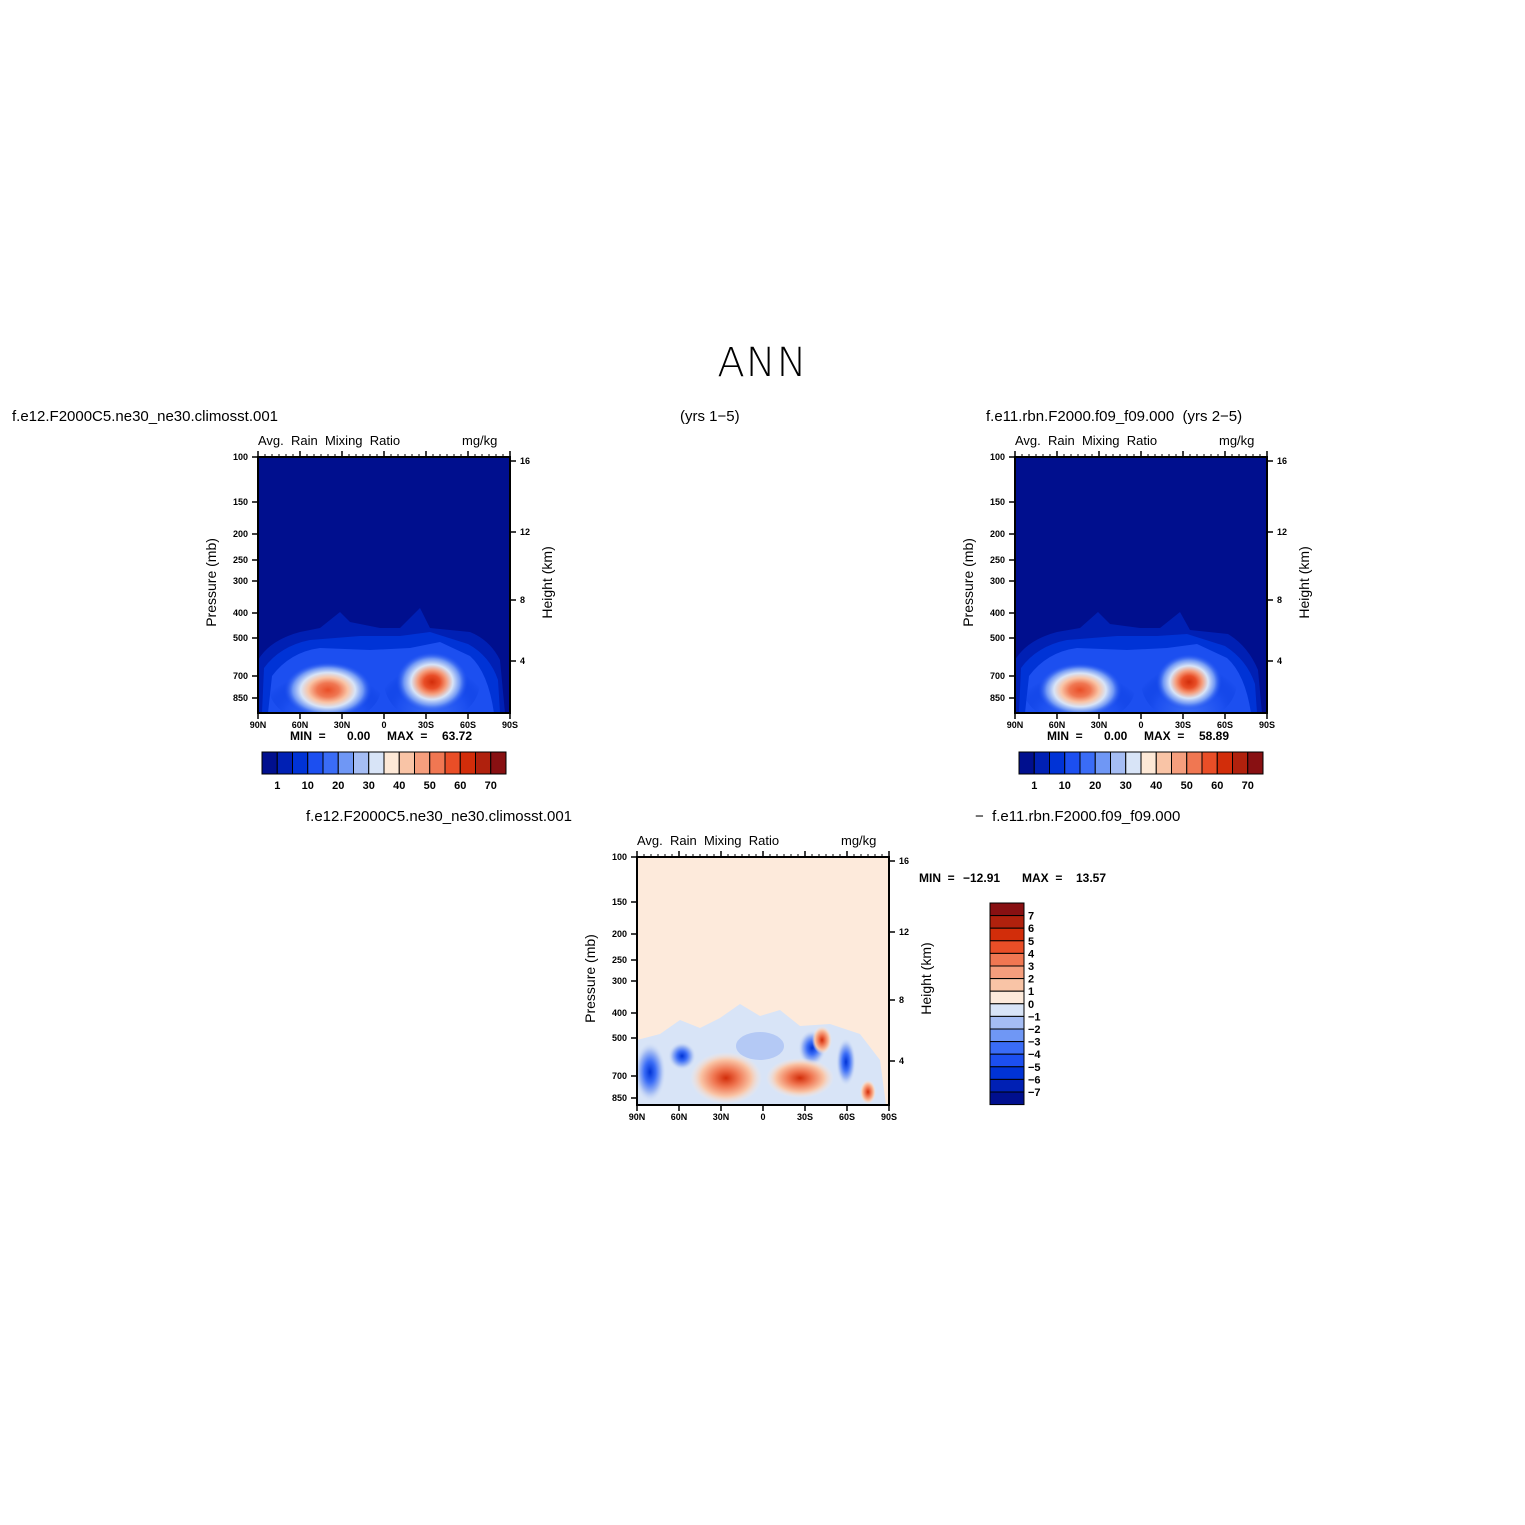 Image resolution: width=1525 pixels, height=1525 pixels. I want to click on colorbar-label: 3, so click(1031, 967).